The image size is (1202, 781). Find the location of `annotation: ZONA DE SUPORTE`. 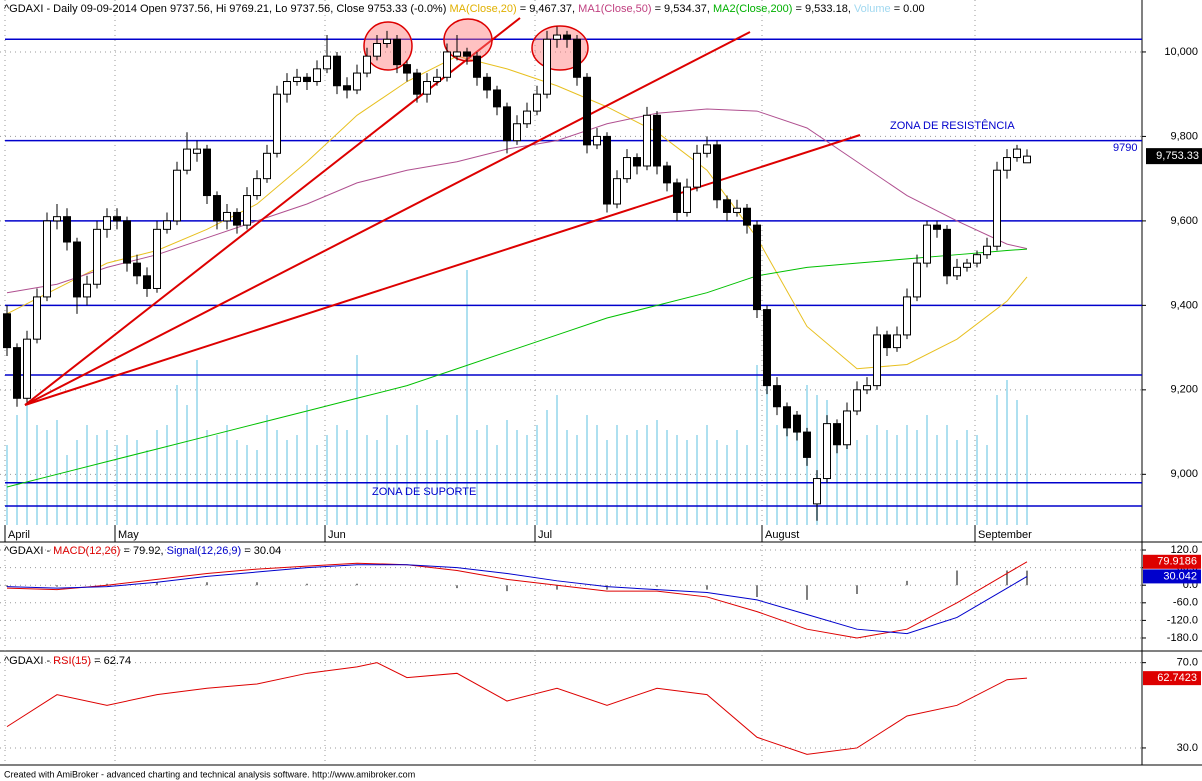

annotation: ZONA DE SUPORTE is located at coordinates (424, 492).